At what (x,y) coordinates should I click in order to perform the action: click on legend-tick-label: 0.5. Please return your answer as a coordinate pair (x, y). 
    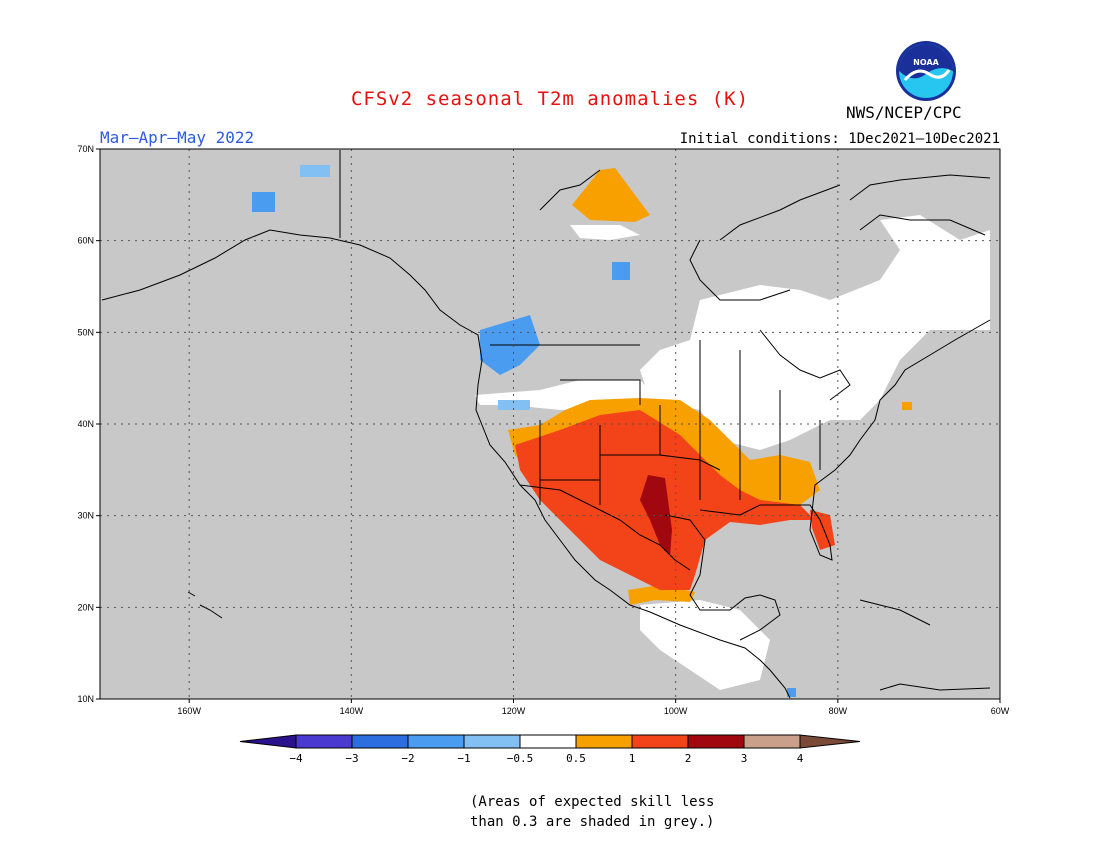
    Looking at the image, I should click on (576, 758).